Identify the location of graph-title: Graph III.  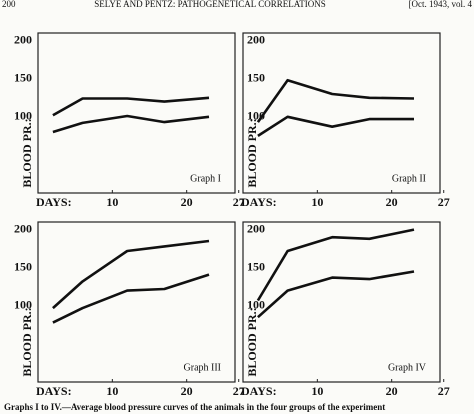
(202, 367).